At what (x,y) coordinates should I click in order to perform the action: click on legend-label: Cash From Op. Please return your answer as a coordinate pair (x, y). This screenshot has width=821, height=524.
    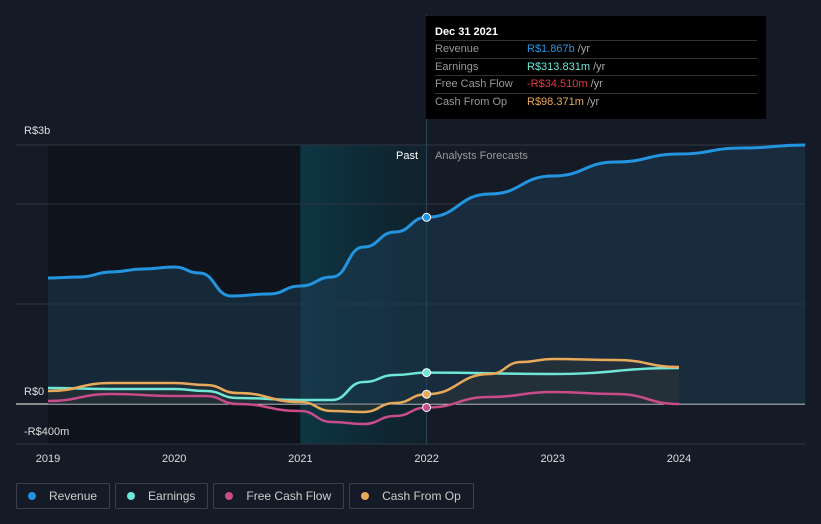
    Looking at the image, I should click on (421, 496).